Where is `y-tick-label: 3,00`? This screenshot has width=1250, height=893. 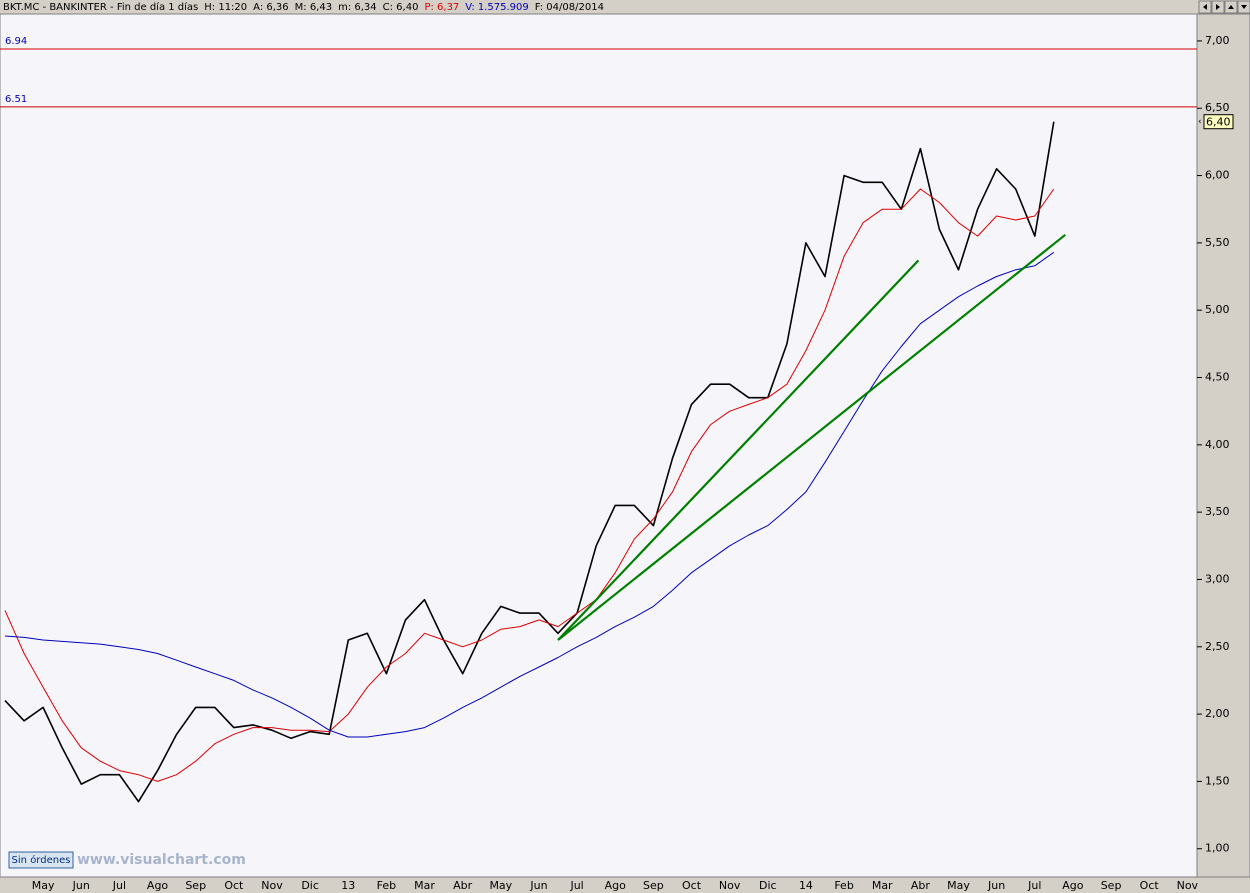
y-tick-label: 3,00 is located at coordinates (1217, 578).